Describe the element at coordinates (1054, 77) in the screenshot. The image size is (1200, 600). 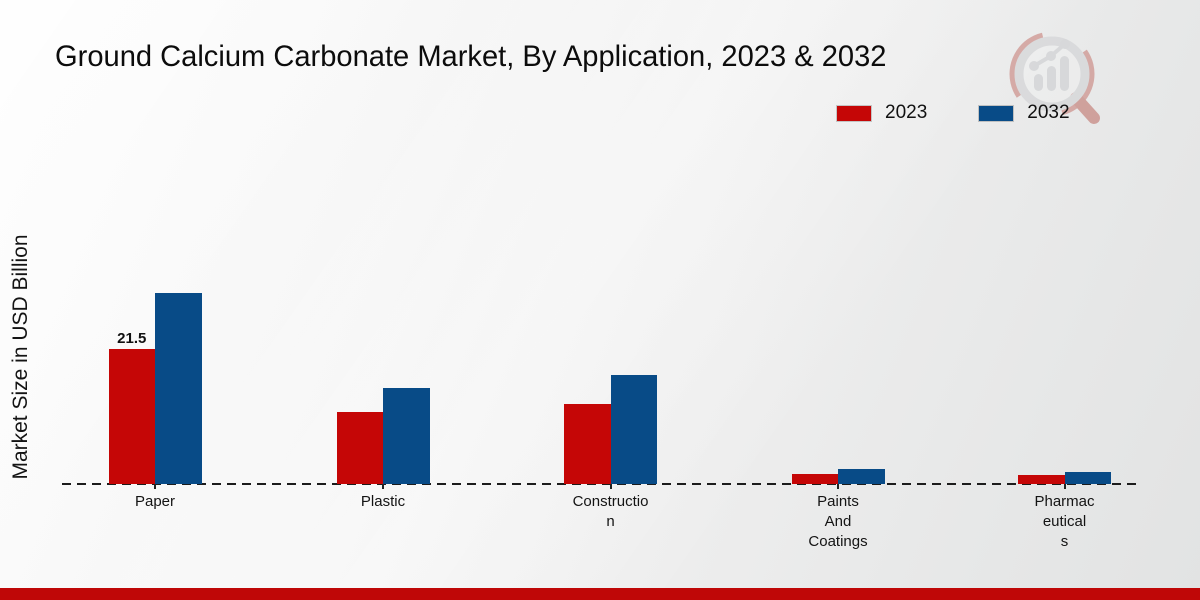
I see `brand-logo-watermark-icon` at that location.